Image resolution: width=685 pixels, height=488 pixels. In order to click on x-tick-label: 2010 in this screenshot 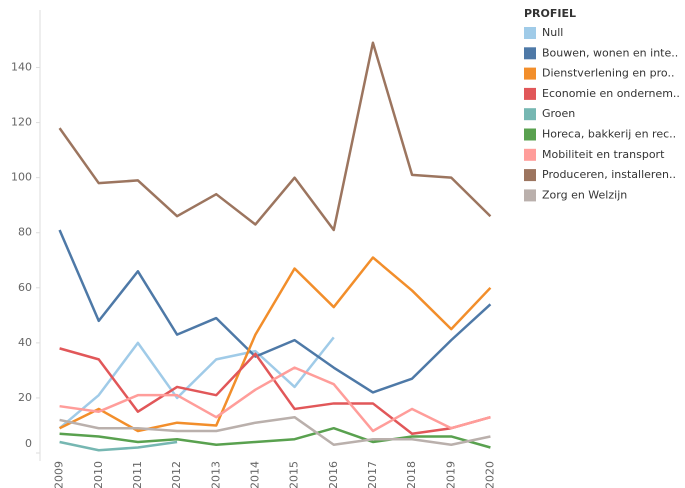, I will do `click(98, 474)`.